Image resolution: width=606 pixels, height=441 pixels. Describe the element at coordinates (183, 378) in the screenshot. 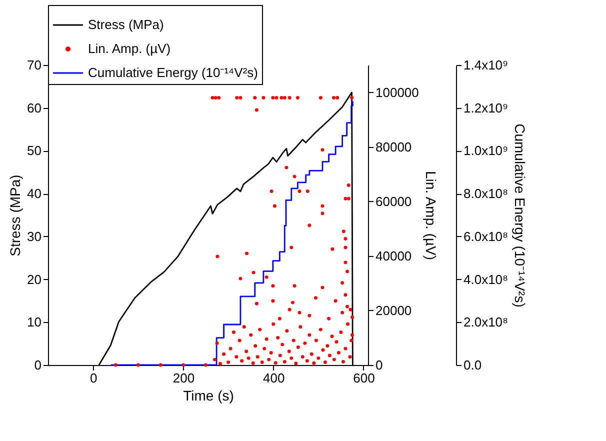

I see `x-tick-label: 200` at that location.